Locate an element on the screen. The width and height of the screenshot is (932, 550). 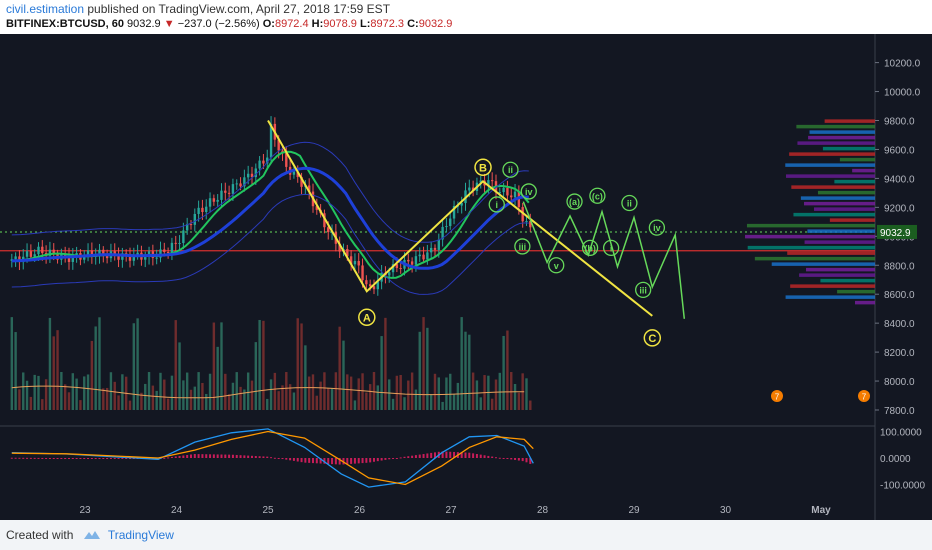
subwave-label-text: iv is located at coordinates (529, 192).